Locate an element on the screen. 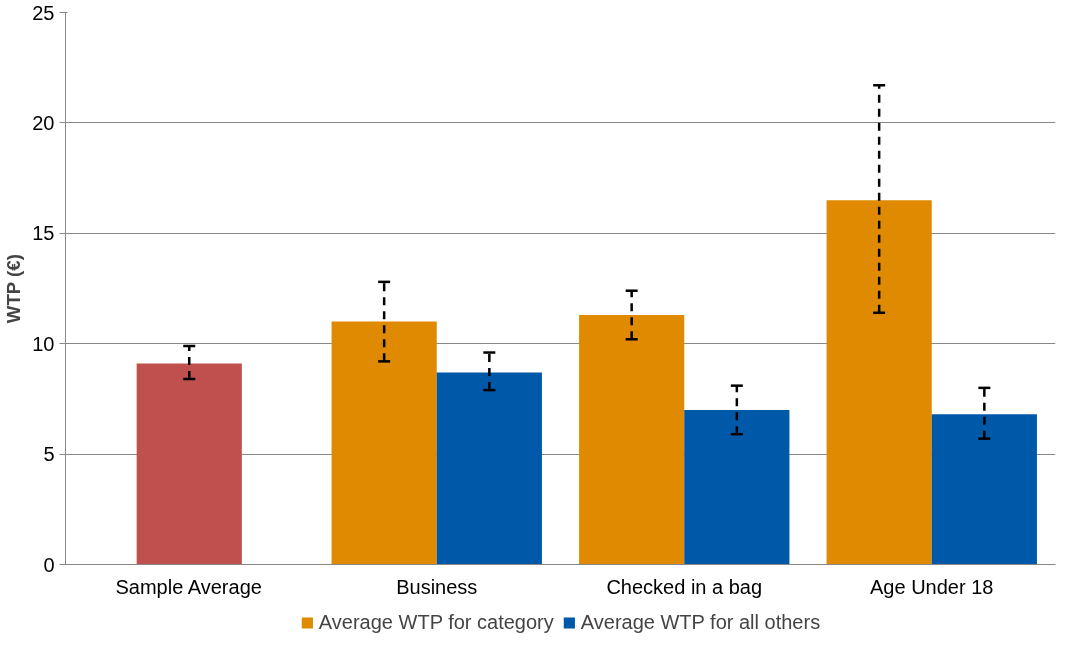 This screenshot has height=670, width=1076. y-tick-label: 5 is located at coordinates (49, 454).